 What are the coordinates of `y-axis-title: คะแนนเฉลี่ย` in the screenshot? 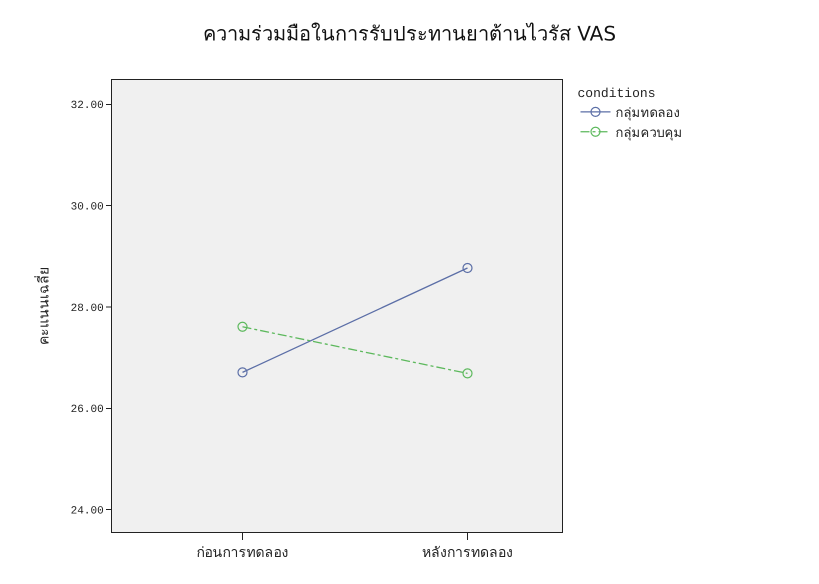 It's located at (43, 306).